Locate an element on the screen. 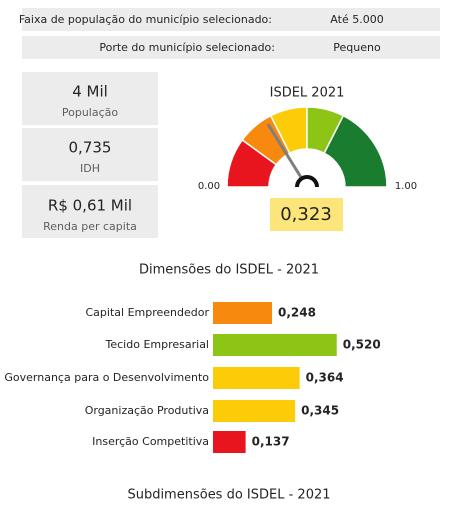 The width and height of the screenshot is (454, 514). bar-category: Tecido Empresarial is located at coordinates (157, 344).